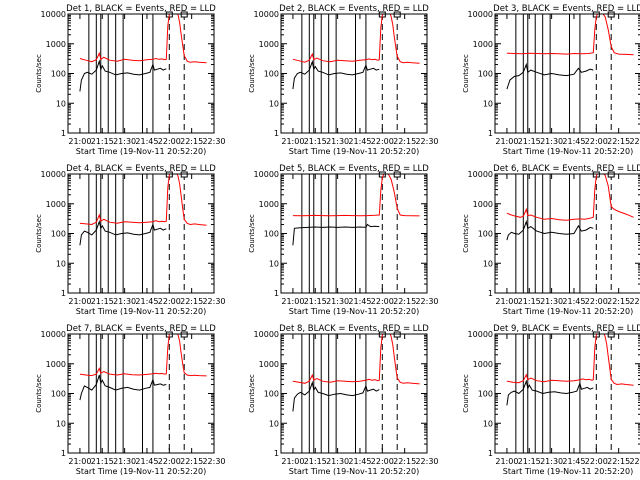 This screenshot has width=640, height=480. What do you see at coordinates (141, 329) in the screenshot?
I see `panel-title: Det 7, BLACK = Events, RED = LLD` at bounding box center [141, 329].